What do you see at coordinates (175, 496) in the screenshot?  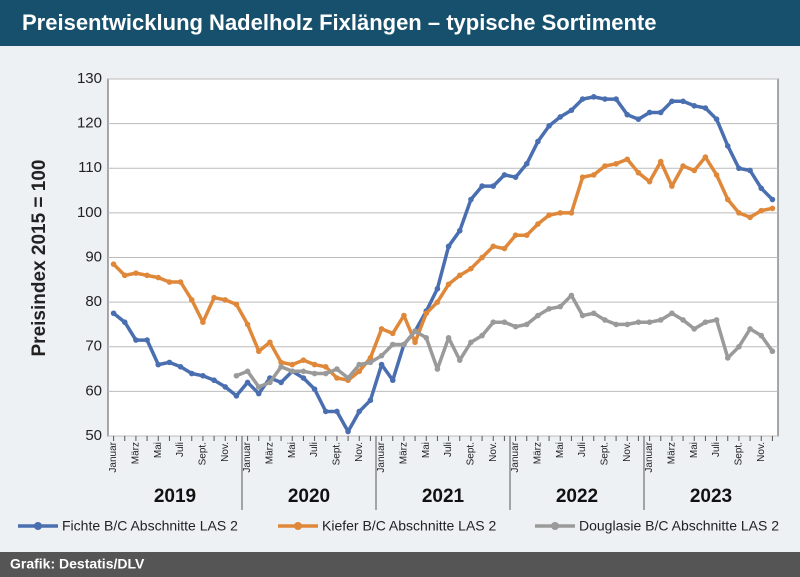 I see `year-label: 2019` at bounding box center [175, 496].